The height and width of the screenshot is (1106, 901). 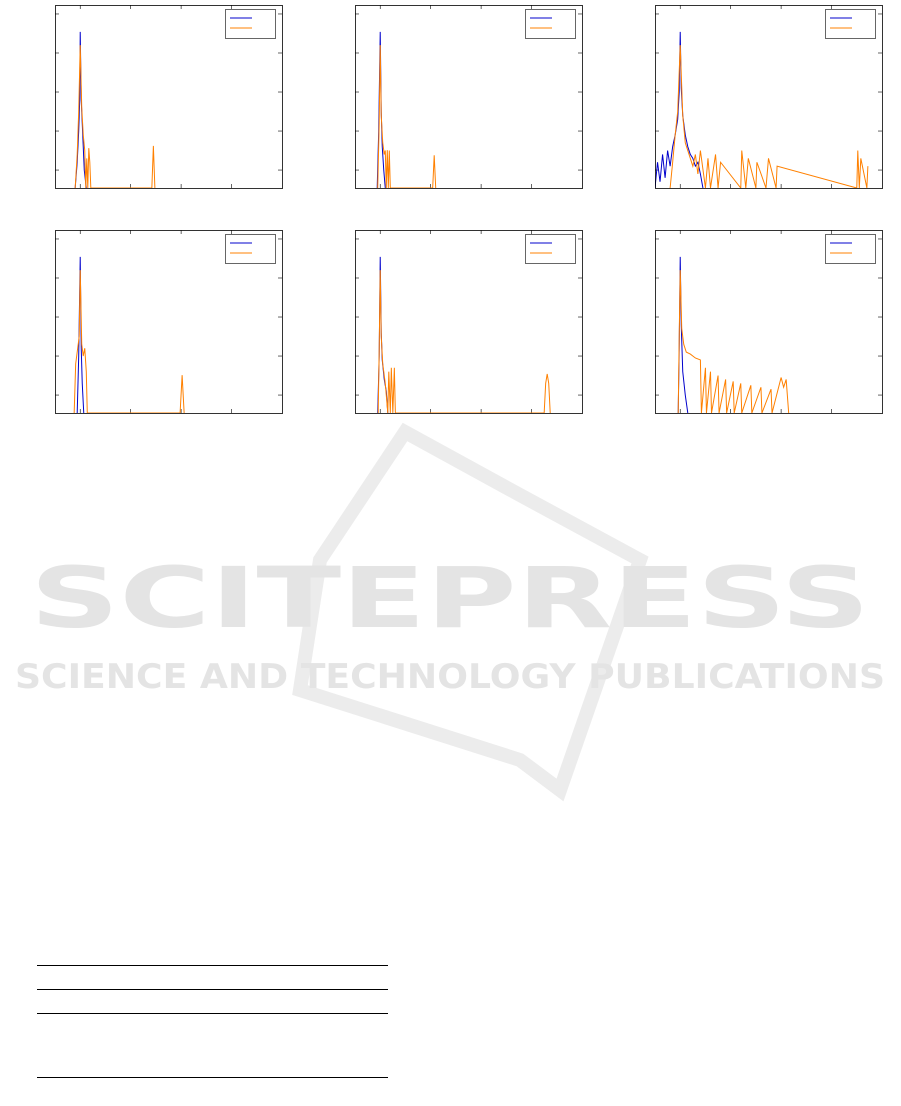 What do you see at coordinates (450, 677) in the screenshot?
I see `watermark-subtitle: SCIENCE AND TECHNOLOGY PUBLICATIONS` at bounding box center [450, 677].